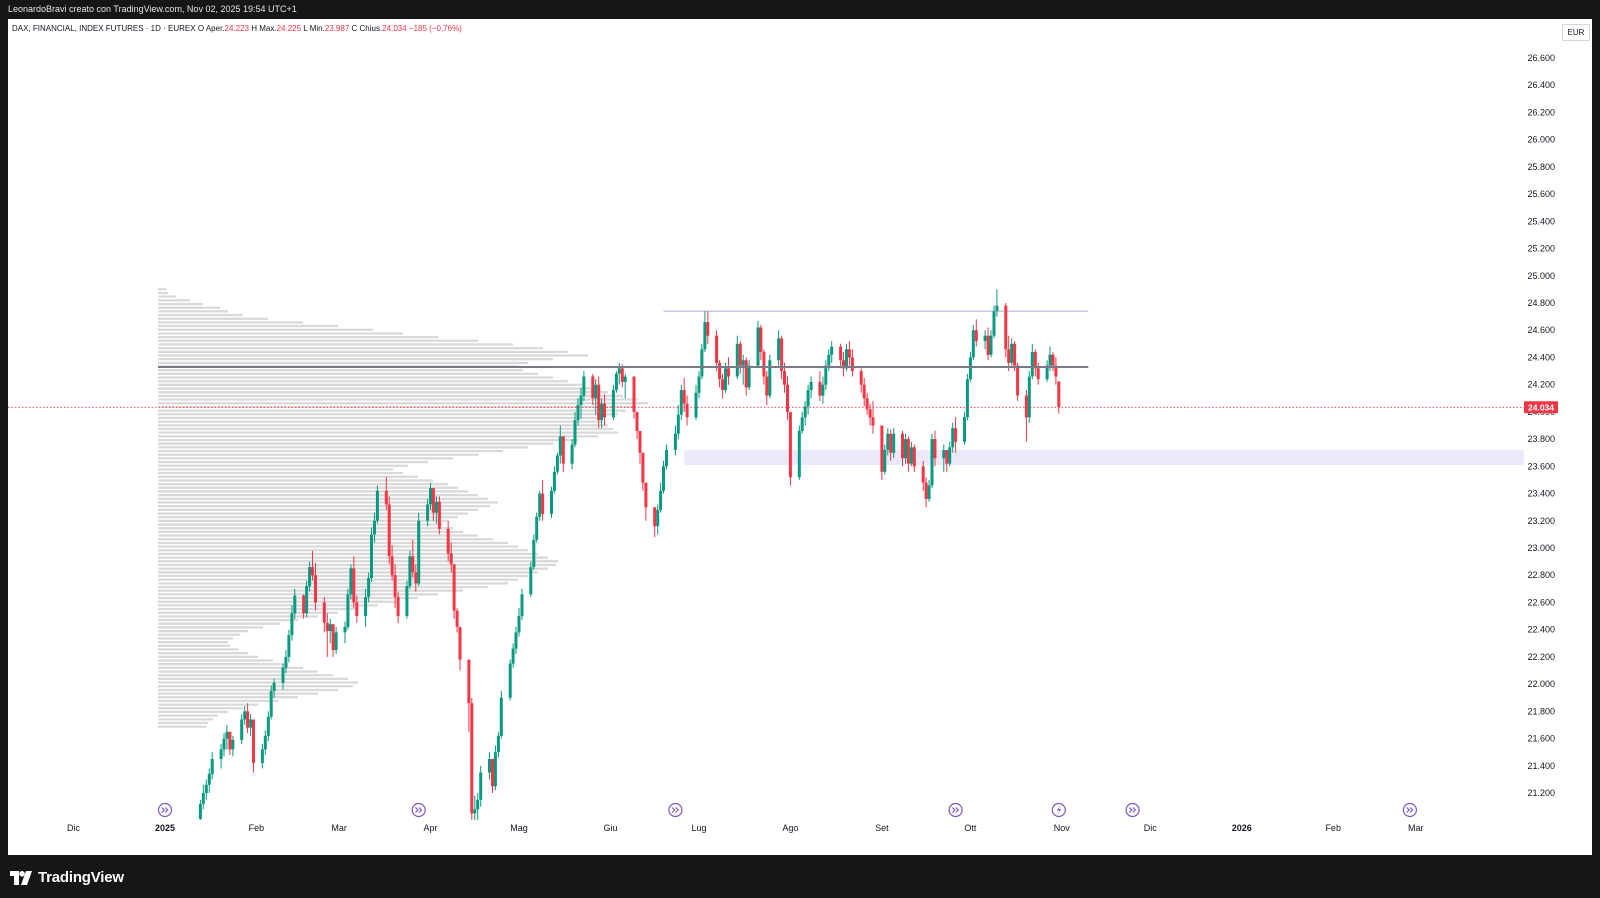 Image resolution: width=1600 pixels, height=898 pixels. I want to click on y-tick-label: 21.400, so click(1541, 766).